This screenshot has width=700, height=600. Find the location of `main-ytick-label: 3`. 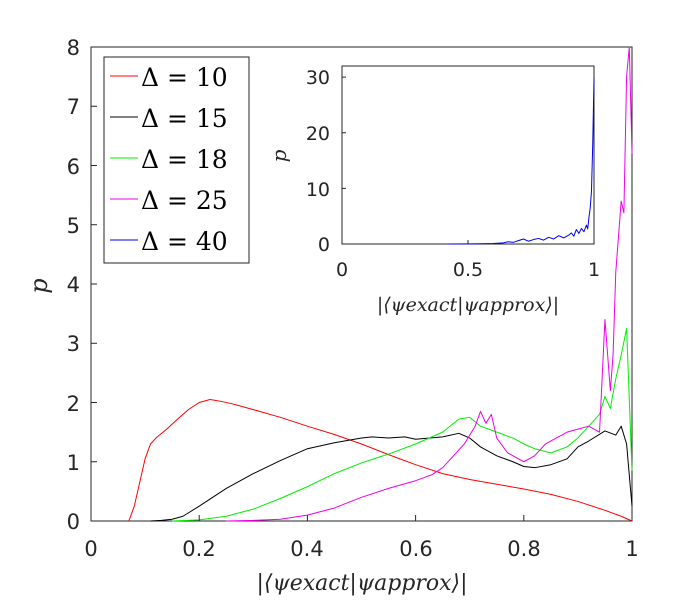

main-ytick-label: 3 is located at coordinates (73, 344).